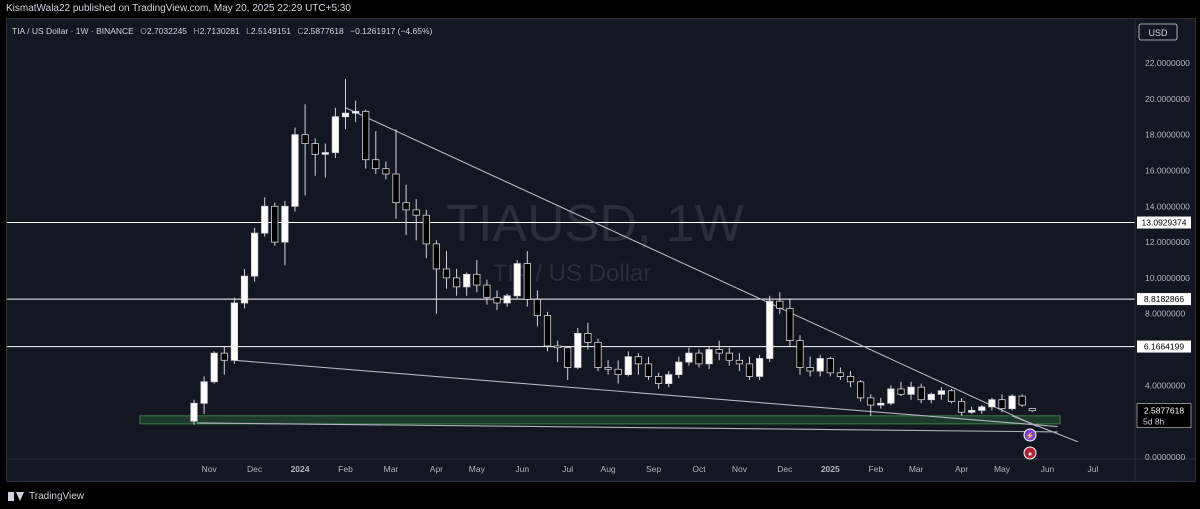 The width and height of the screenshot is (1200, 509). What do you see at coordinates (627, 427) in the screenshot?
I see `trendline-base` at bounding box center [627, 427].